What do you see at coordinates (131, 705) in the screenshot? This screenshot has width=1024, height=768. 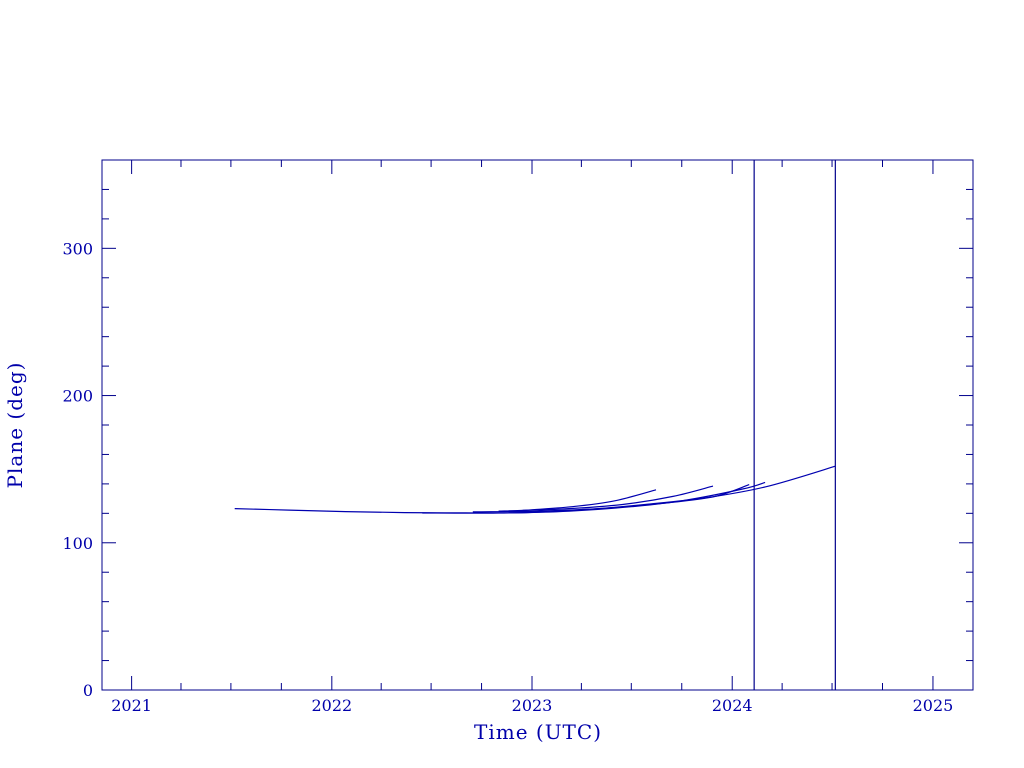 I see `x-tick-label: 2021` at bounding box center [131, 705].